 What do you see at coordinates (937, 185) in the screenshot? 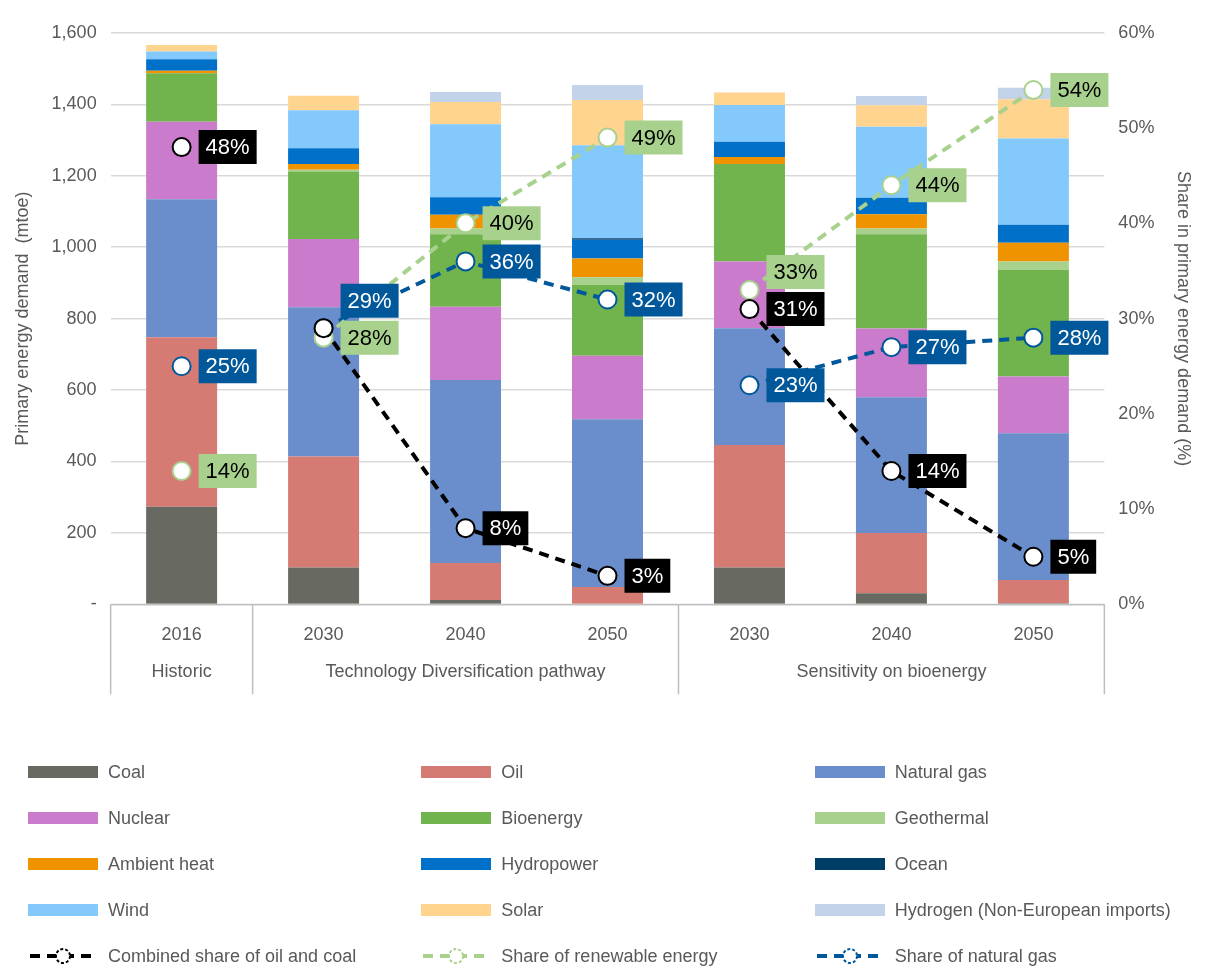
I see `data-label: 44%` at bounding box center [937, 185].